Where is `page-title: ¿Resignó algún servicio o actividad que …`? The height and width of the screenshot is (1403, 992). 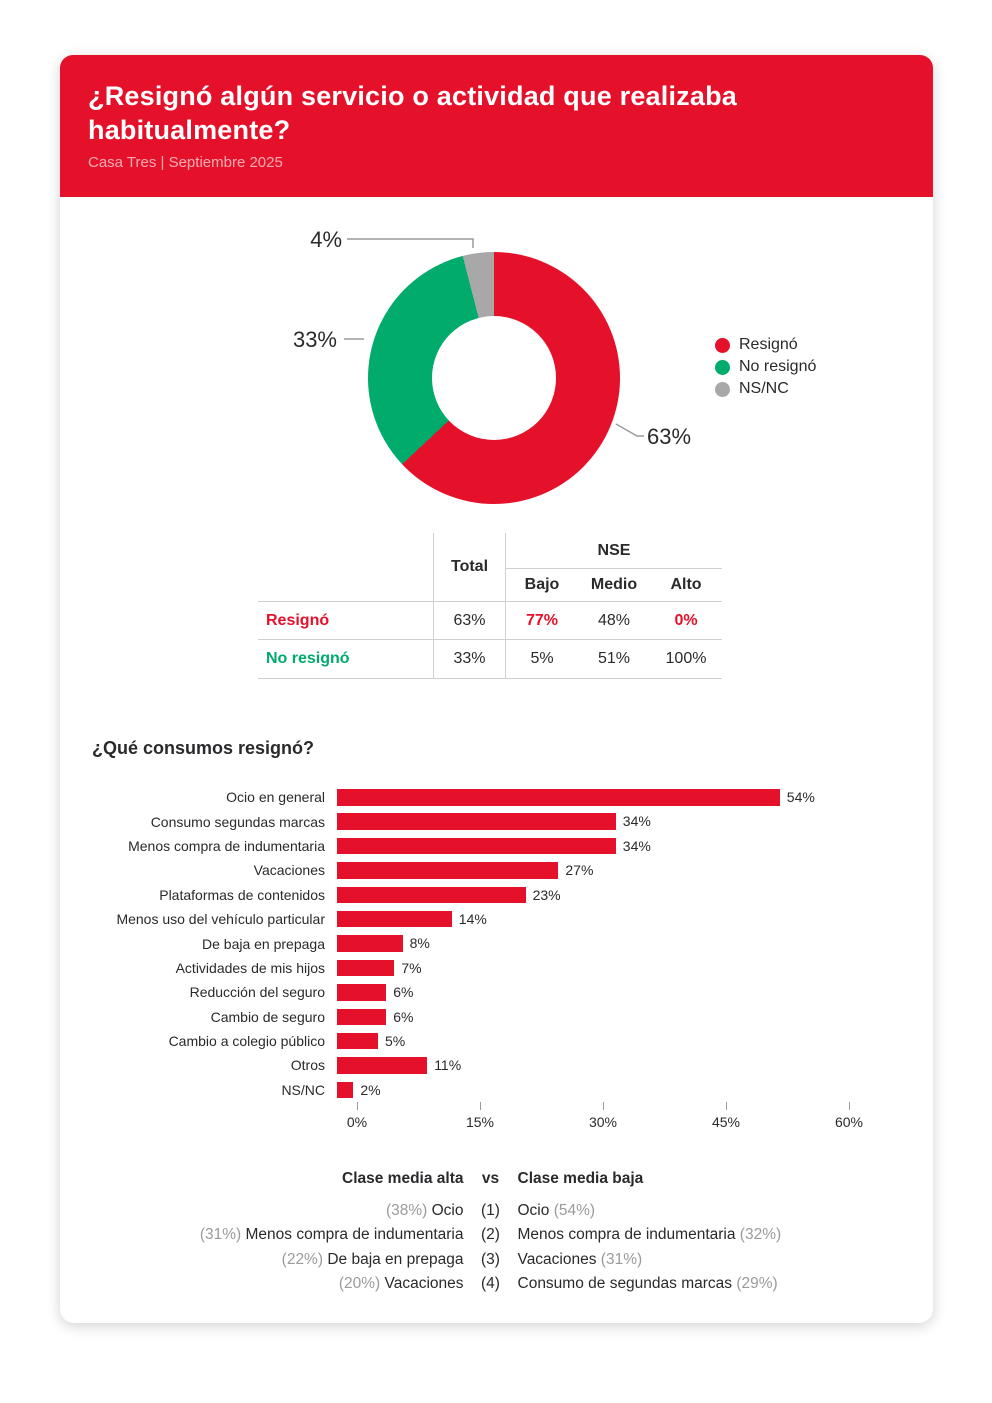
page-title: ¿Resignó algún servicio o actividad que … is located at coordinates (412, 113).